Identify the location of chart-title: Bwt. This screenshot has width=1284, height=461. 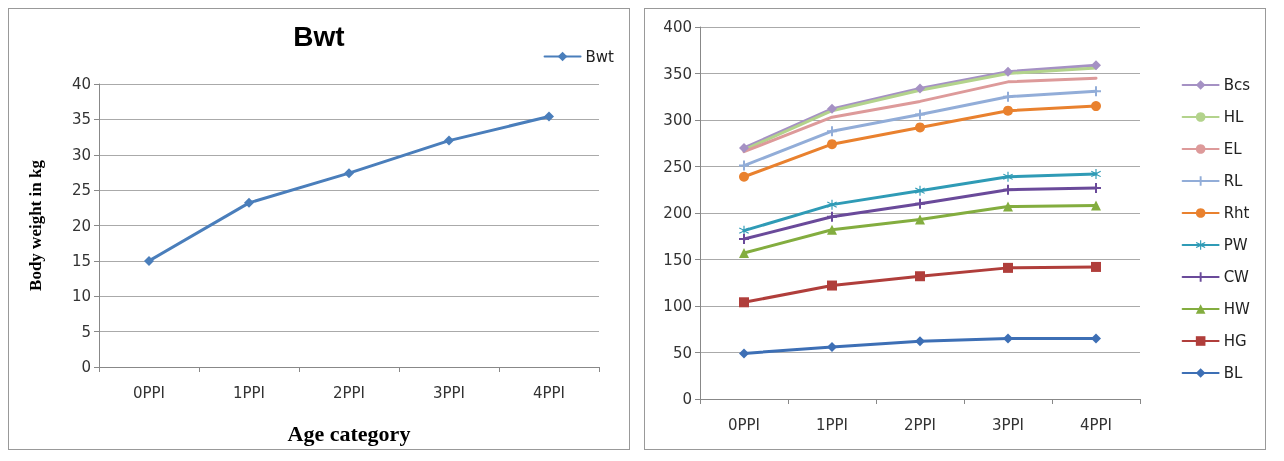
(319, 36).